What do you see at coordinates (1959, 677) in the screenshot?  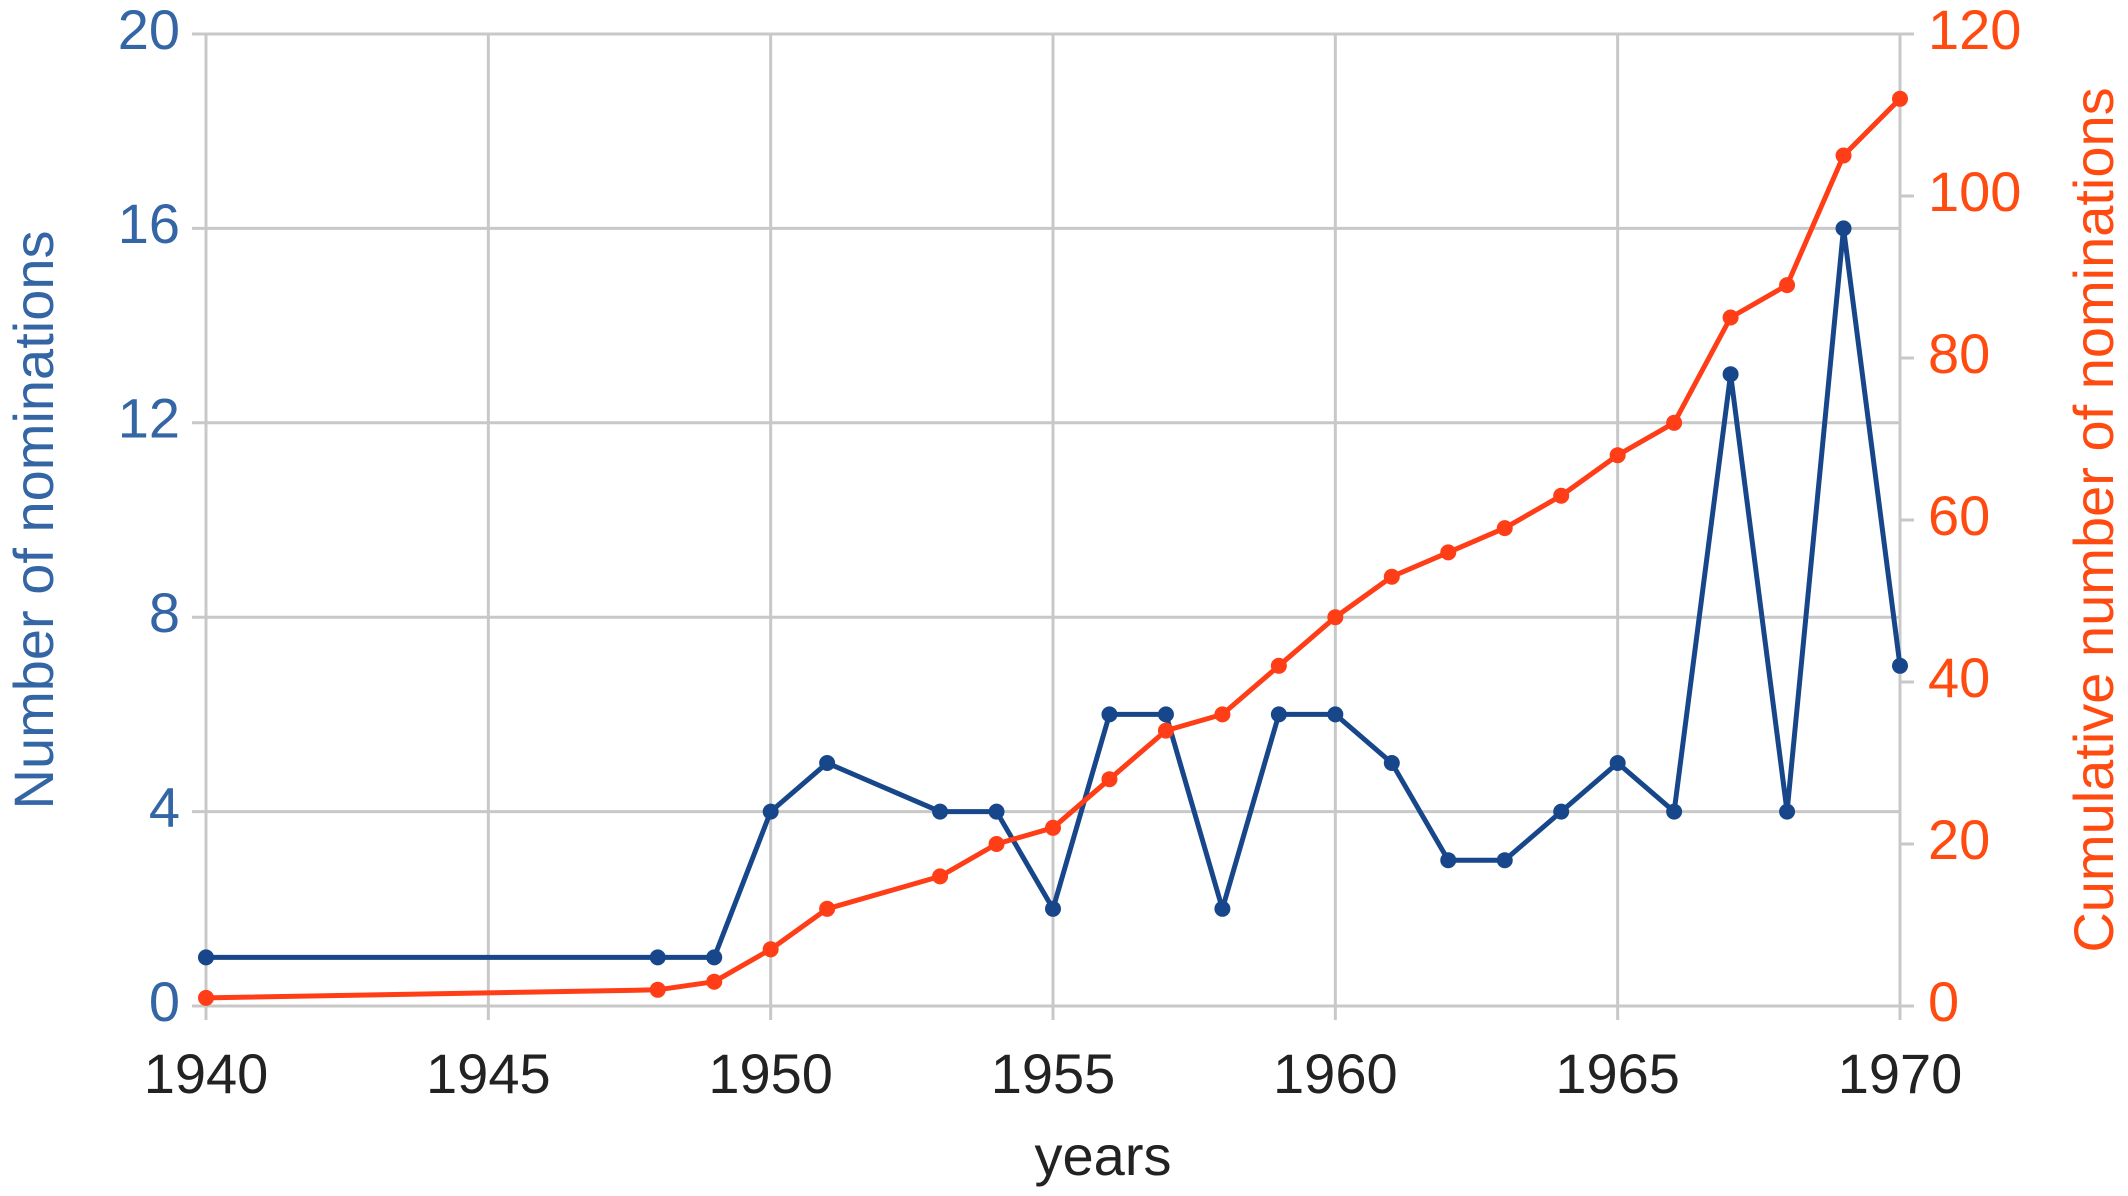 I see `y2-tick-label: 40` at bounding box center [1959, 677].